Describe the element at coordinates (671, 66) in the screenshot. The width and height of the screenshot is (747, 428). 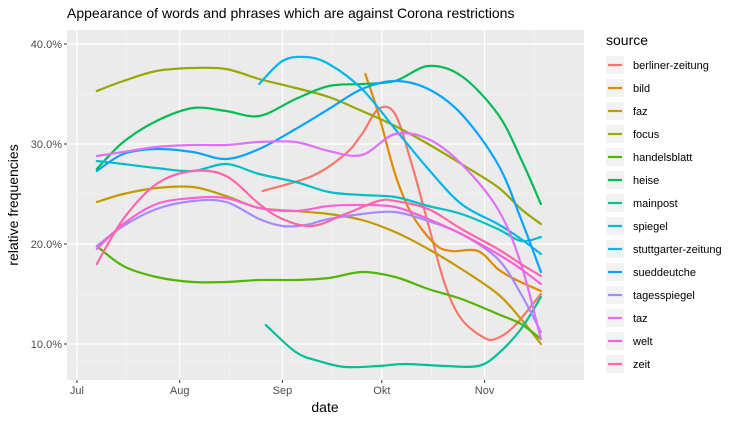
I see `legend-label-berliner-zeitung: berliner-zeitung` at that location.